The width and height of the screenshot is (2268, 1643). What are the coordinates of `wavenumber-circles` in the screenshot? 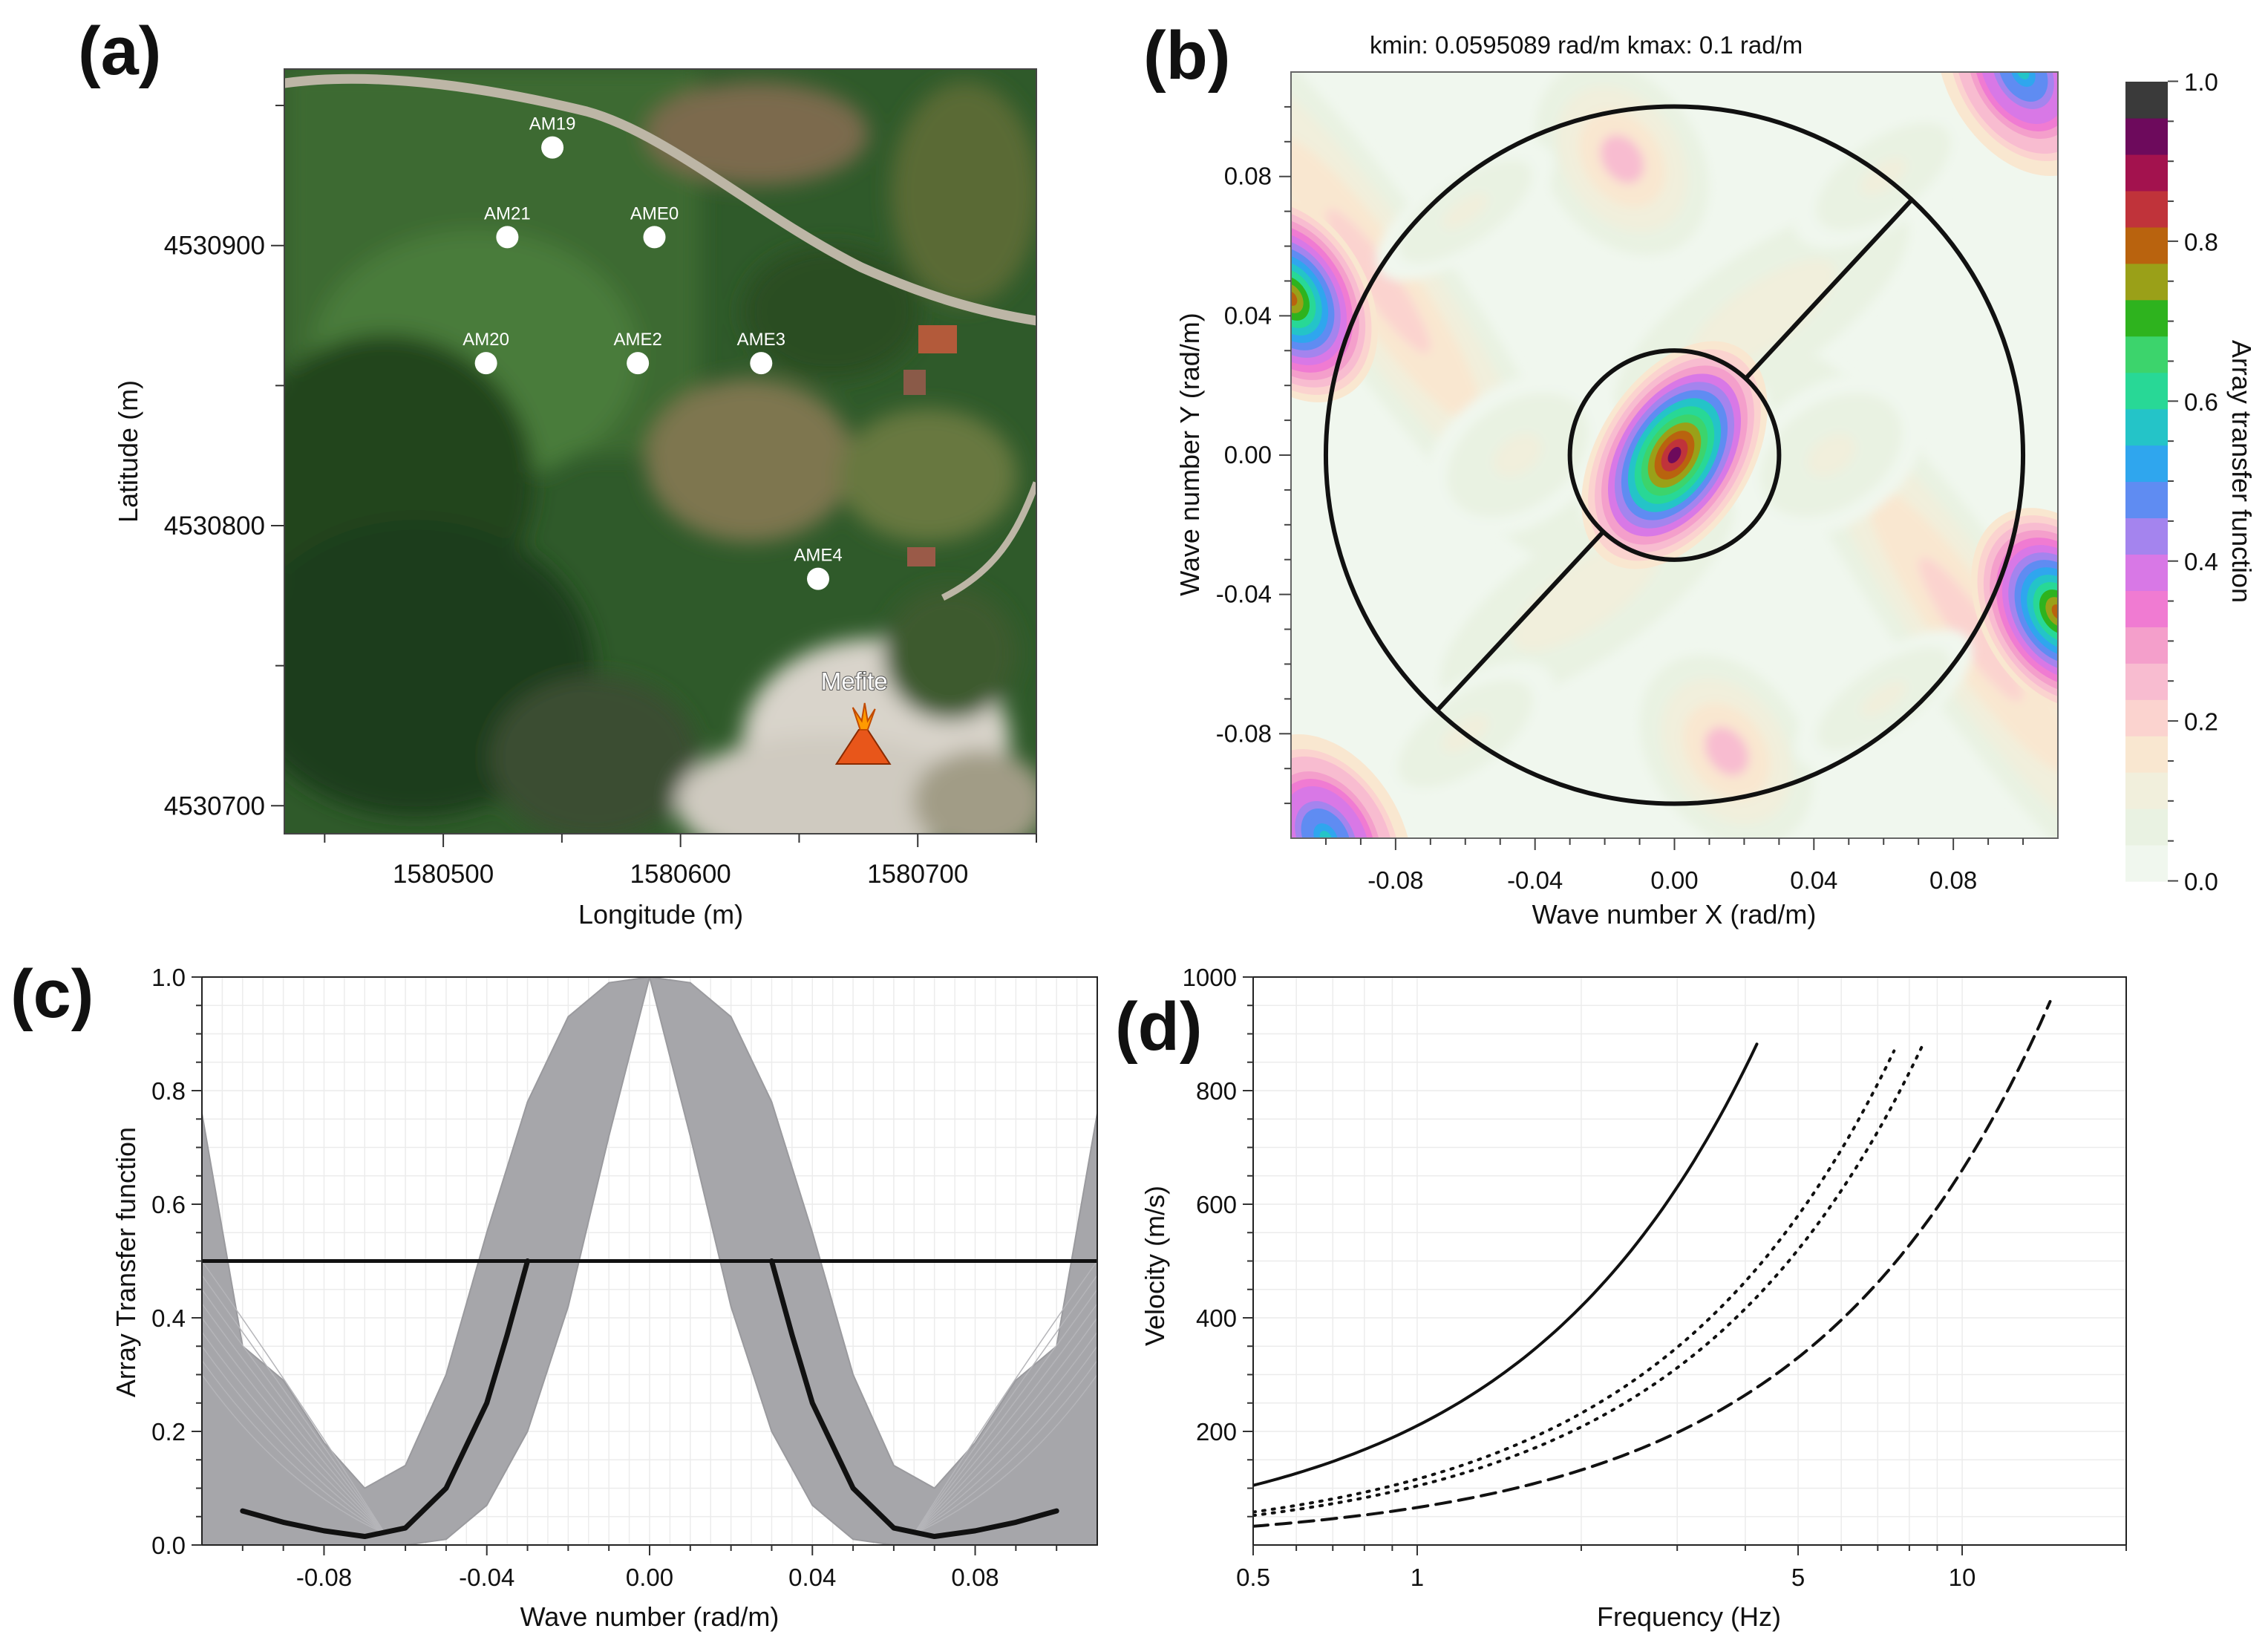 It's located at (1675, 455).